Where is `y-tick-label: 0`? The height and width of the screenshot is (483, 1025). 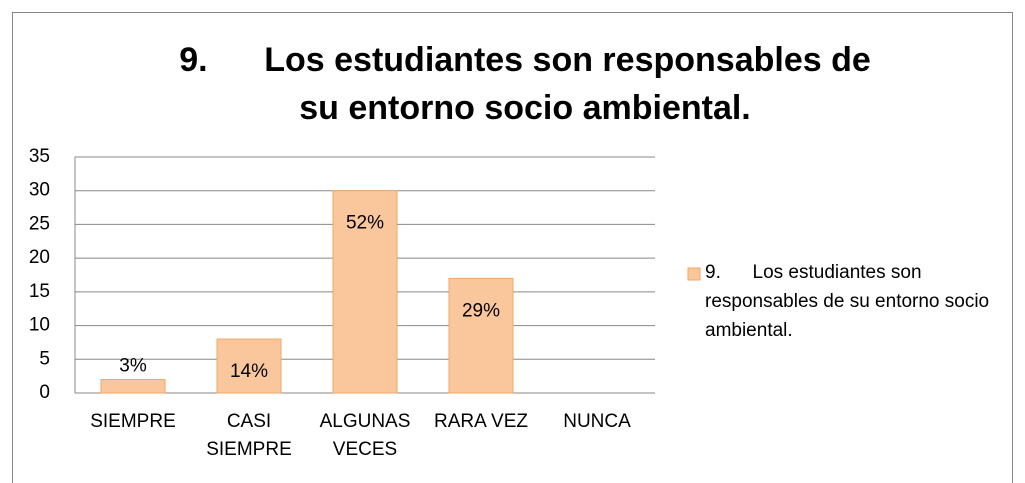
y-tick-label: 0 is located at coordinates (44, 392).